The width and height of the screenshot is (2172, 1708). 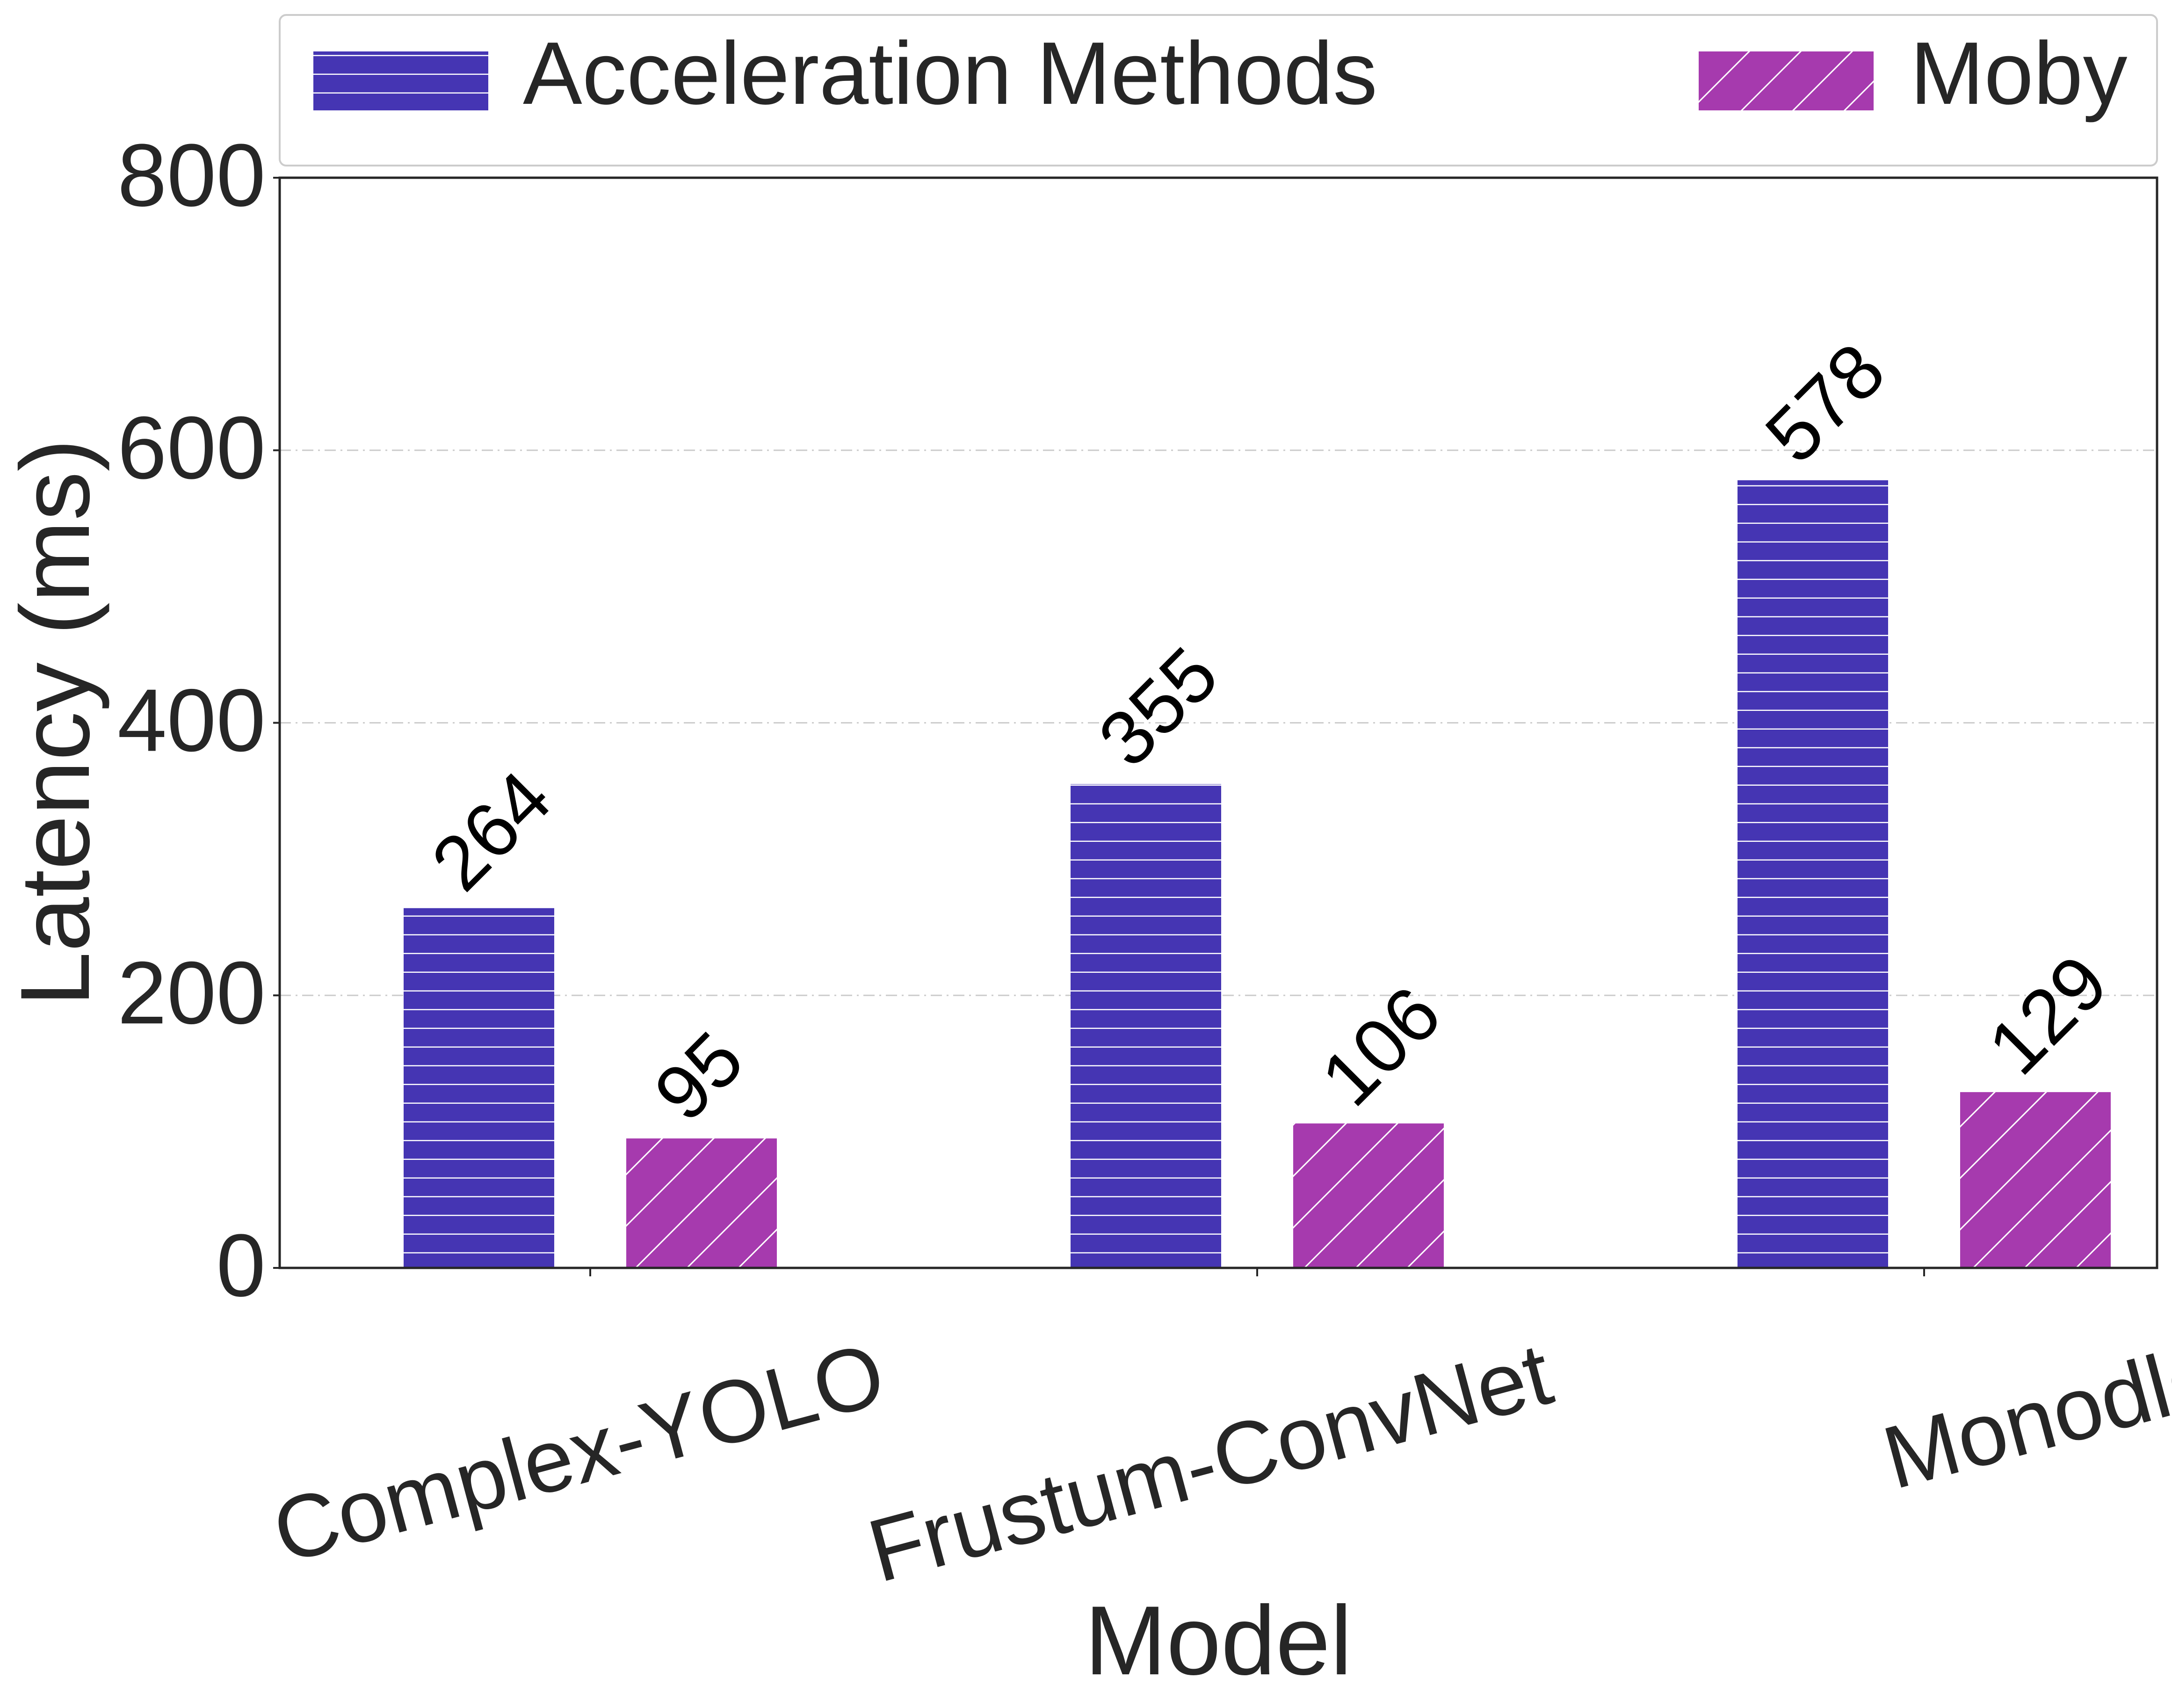 What do you see at coordinates (1158, 707) in the screenshot?
I see `value-label: 355` at bounding box center [1158, 707].